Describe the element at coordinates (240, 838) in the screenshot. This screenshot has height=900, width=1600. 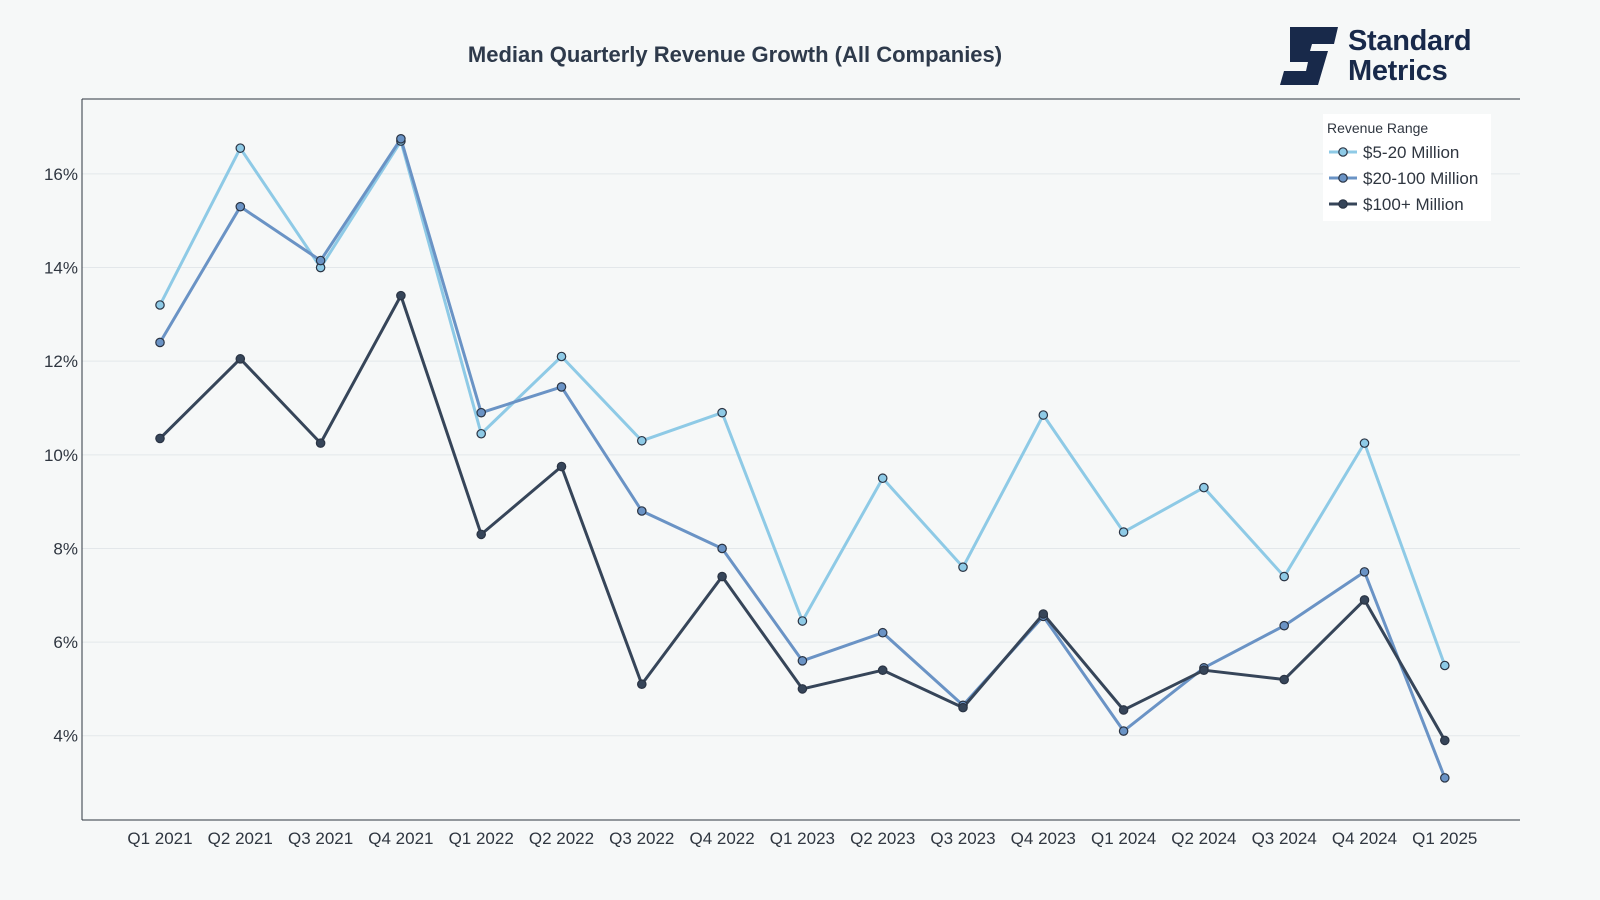
I see `x-tick-label: Q2 2021` at that location.